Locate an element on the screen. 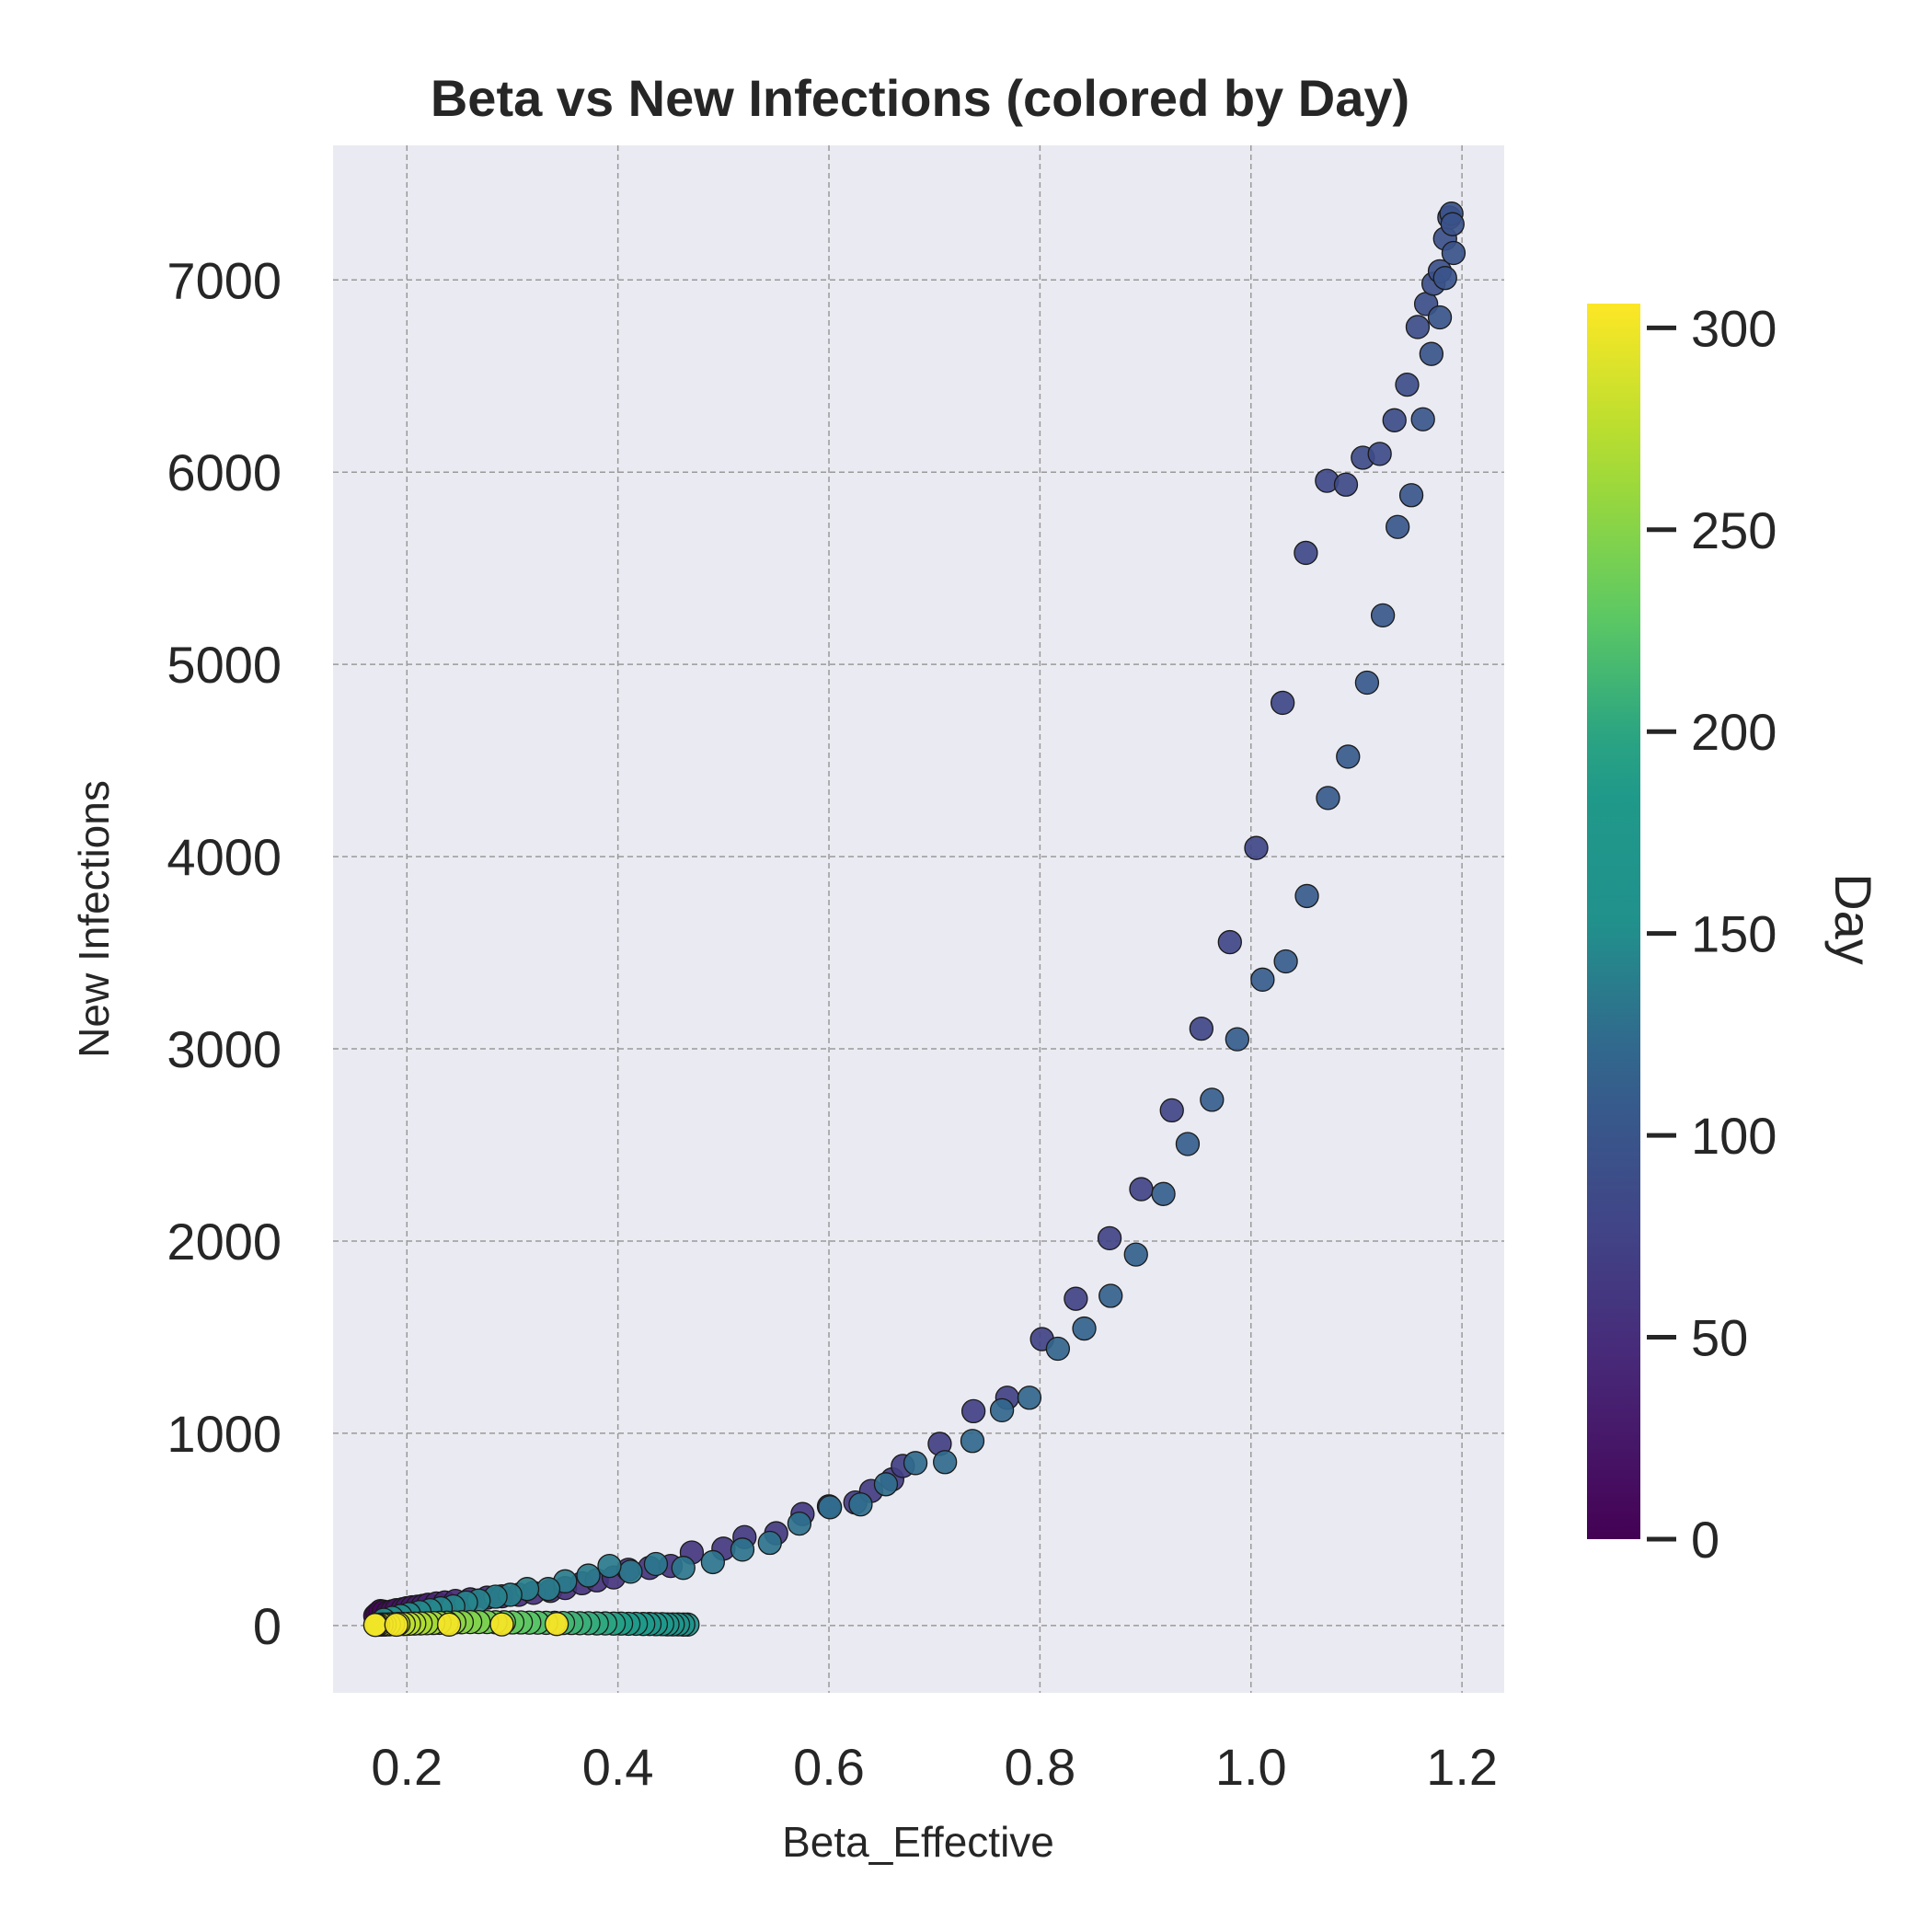  y-tick-label: 2000 is located at coordinates (224, 1242).